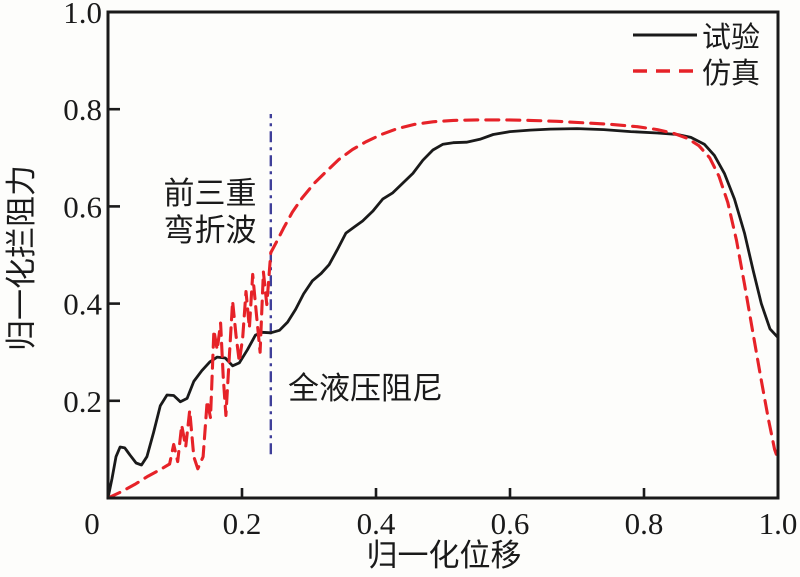  What do you see at coordinates (210, 212) in the screenshot?
I see `annotation-bending-waves: 前三重 弯折波` at bounding box center [210, 212].